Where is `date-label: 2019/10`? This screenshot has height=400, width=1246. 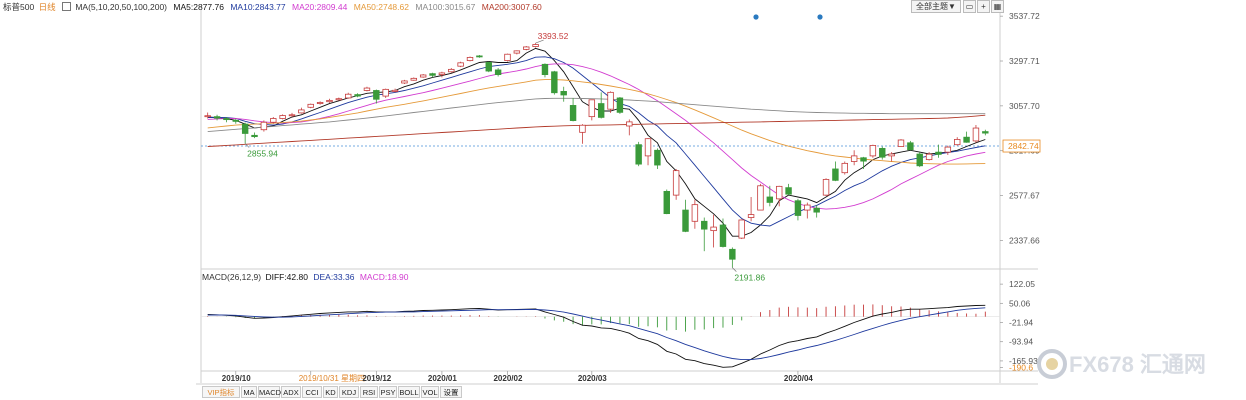
date-label: 2019/10 is located at coordinates (236, 378).